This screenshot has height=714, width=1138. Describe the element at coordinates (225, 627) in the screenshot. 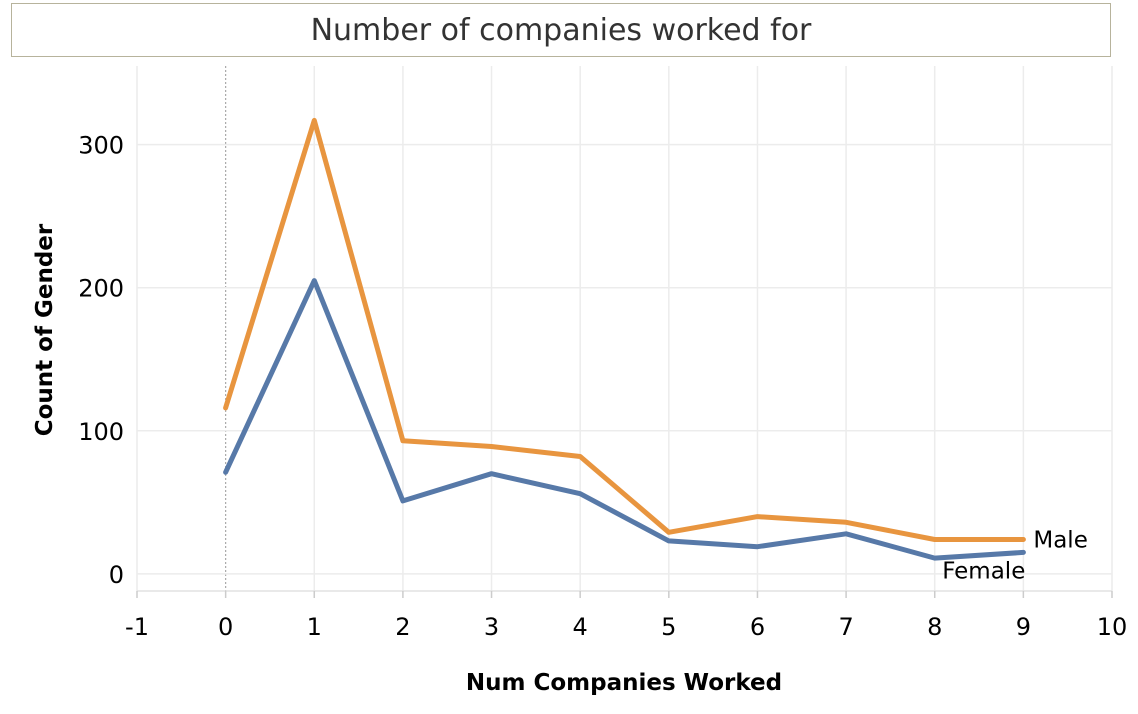

I see `x-tick-label: 0` at that location.